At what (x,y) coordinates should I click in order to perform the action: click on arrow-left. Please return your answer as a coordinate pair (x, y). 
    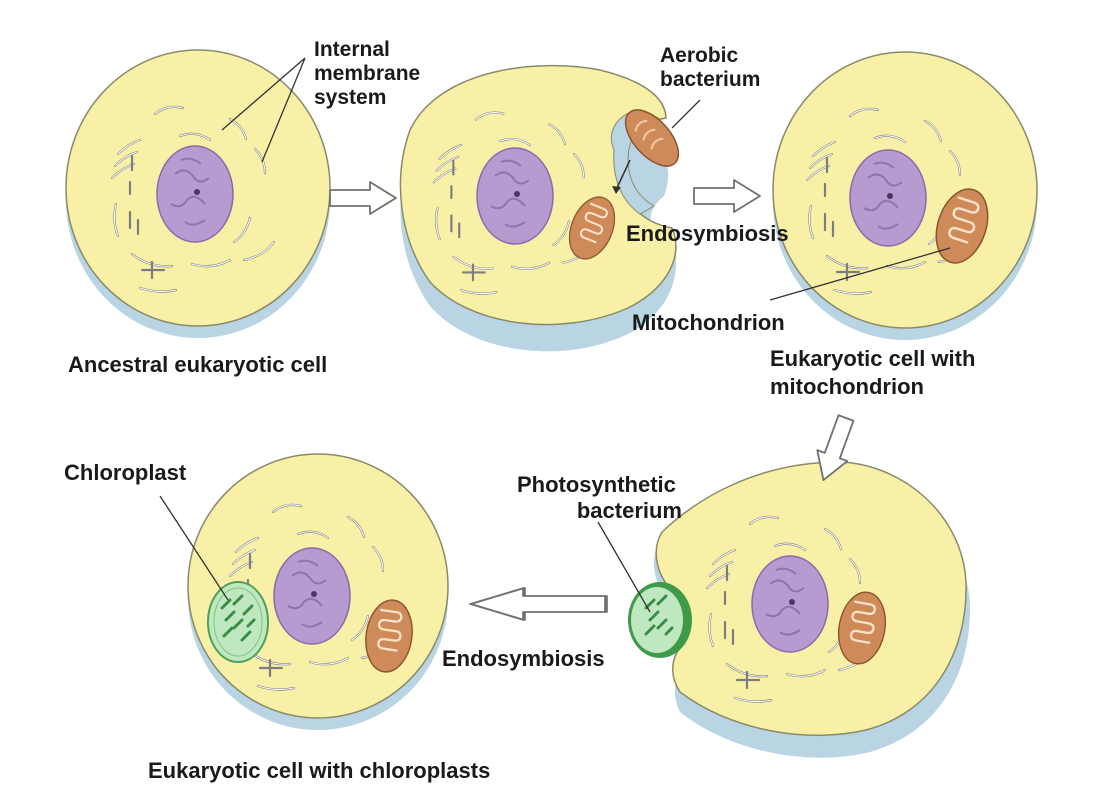
    Looking at the image, I should click on (538, 604).